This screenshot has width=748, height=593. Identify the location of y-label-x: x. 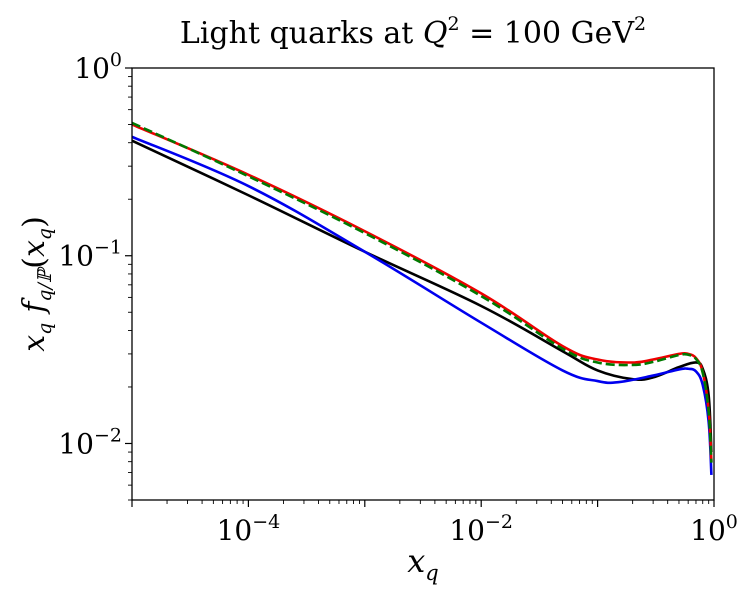
(34, 343).